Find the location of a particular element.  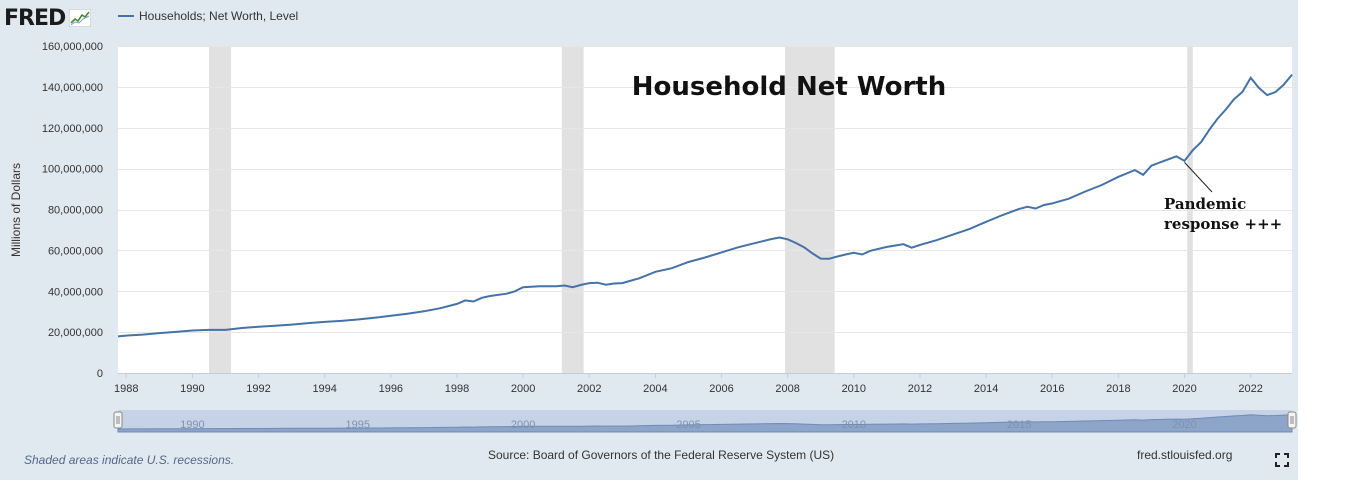

x-tick-label: 1994 is located at coordinates (324, 389).